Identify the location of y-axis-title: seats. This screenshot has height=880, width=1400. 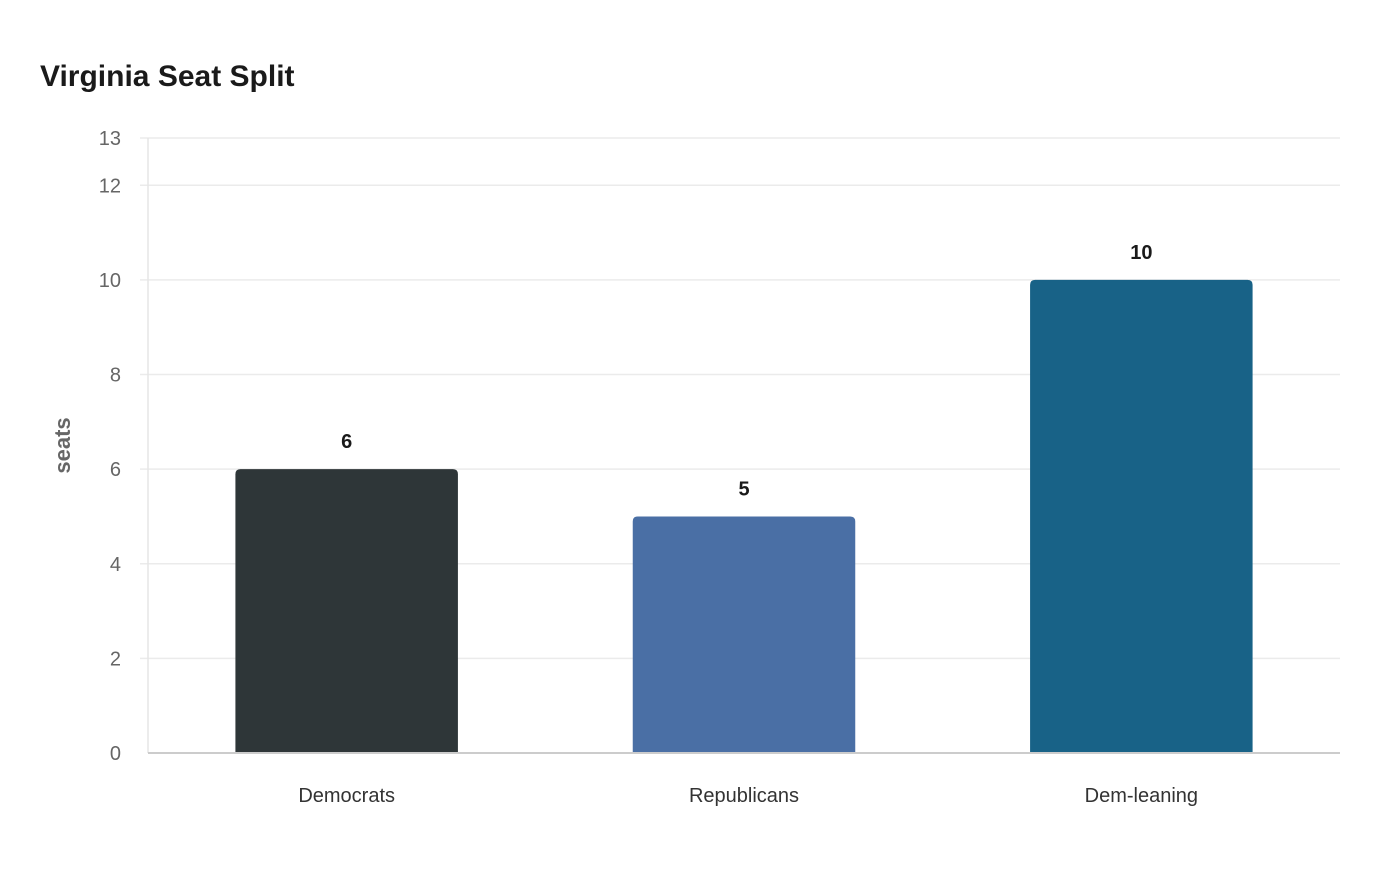
(62, 445).